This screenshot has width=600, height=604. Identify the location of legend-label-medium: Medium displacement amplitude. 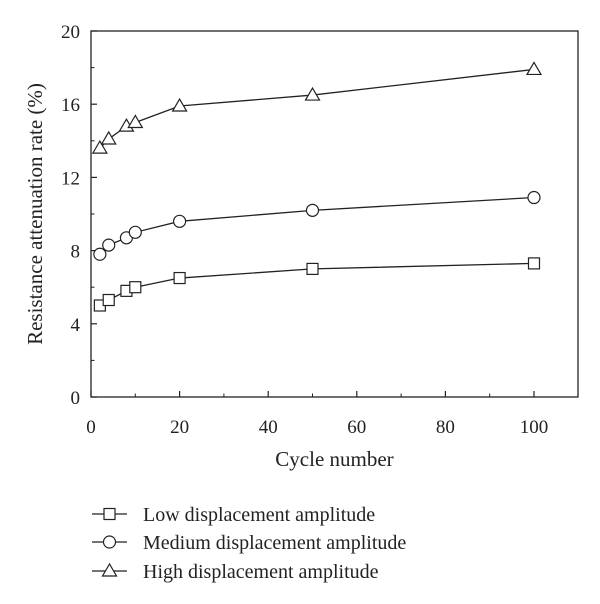
(274, 543).